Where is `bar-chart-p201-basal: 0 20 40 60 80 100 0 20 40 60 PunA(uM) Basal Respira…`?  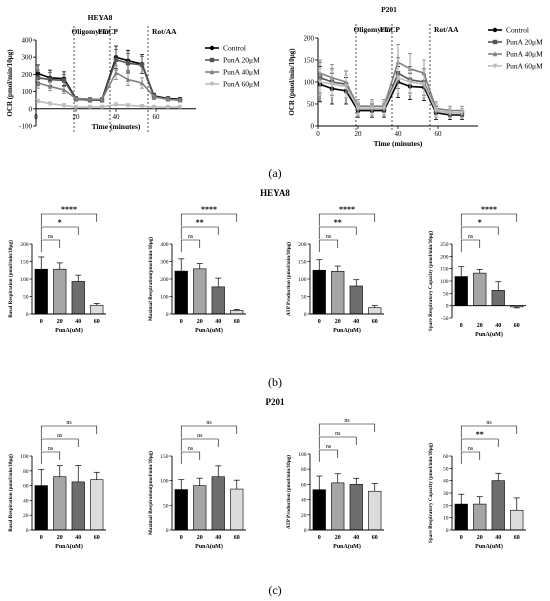
bar-chart-p201-basal: 0 20 40 60 80 100 0 20 40 60 PunA(uM) Basal Respira… is located at coordinates (56, 485).